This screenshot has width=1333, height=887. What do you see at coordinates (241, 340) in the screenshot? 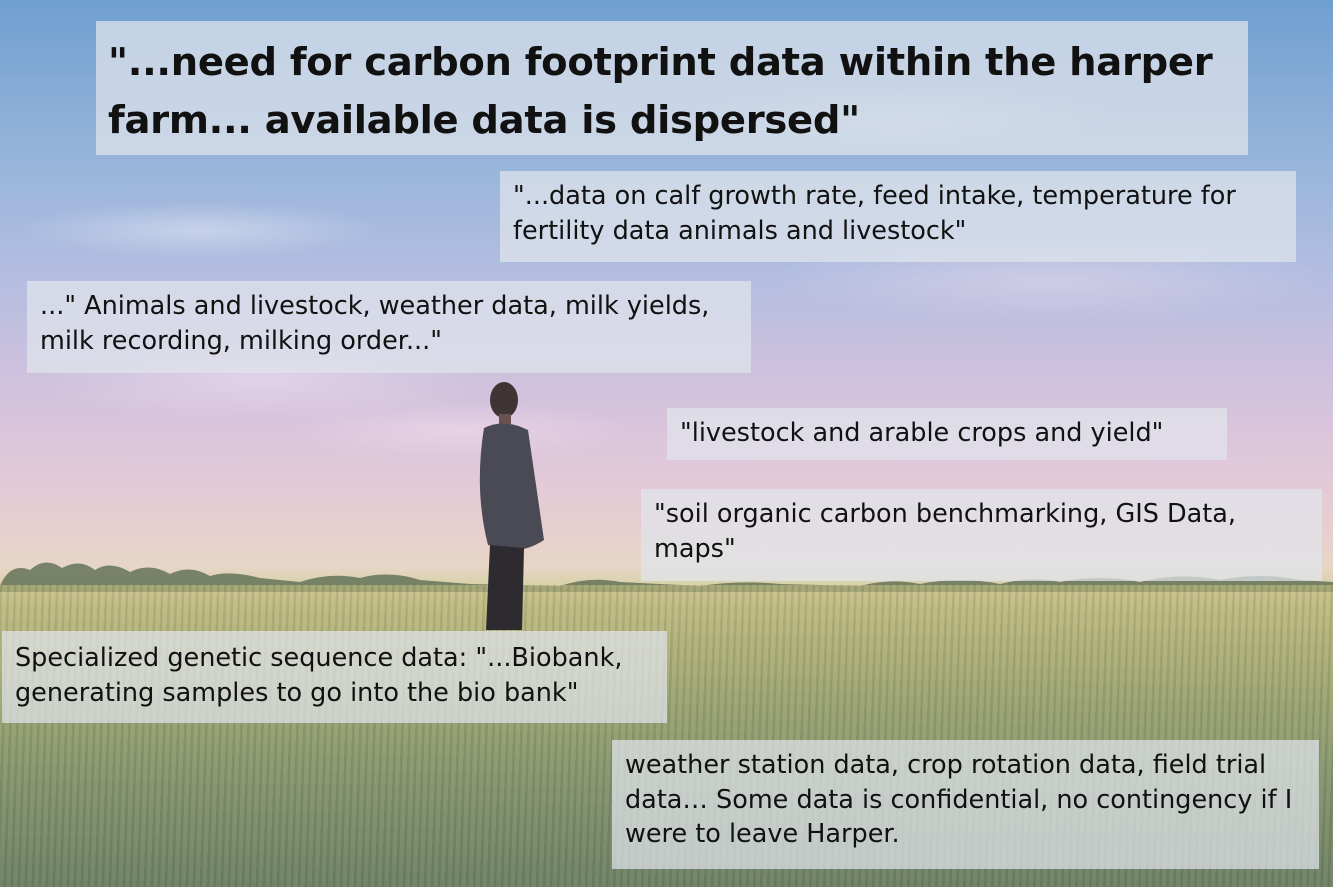
I see `quote-line: milk recording, milking order..."` at bounding box center [241, 340].